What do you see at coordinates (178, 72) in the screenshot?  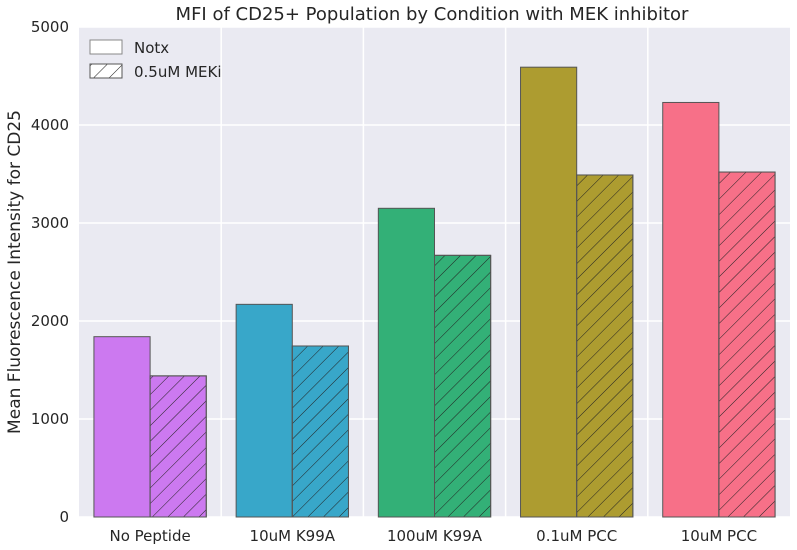 I see `legend-label-meki: 0.5uM MEKi` at bounding box center [178, 72].